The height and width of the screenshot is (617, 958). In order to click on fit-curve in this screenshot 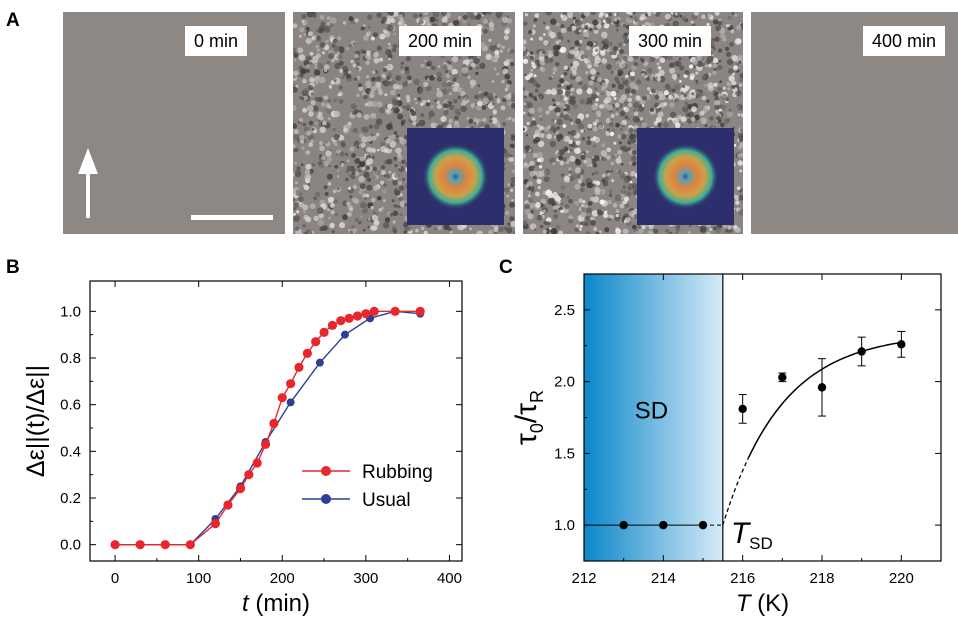, I will do `click(825, 399)`.